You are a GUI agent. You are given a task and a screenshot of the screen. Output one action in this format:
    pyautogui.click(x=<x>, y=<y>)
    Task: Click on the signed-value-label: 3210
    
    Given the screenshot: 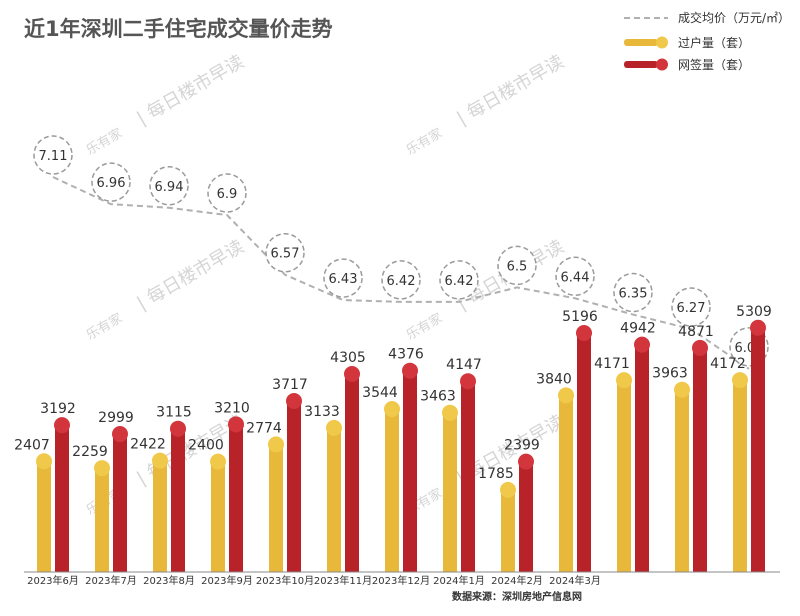 What is the action you would take?
    pyautogui.click(x=232, y=408)
    